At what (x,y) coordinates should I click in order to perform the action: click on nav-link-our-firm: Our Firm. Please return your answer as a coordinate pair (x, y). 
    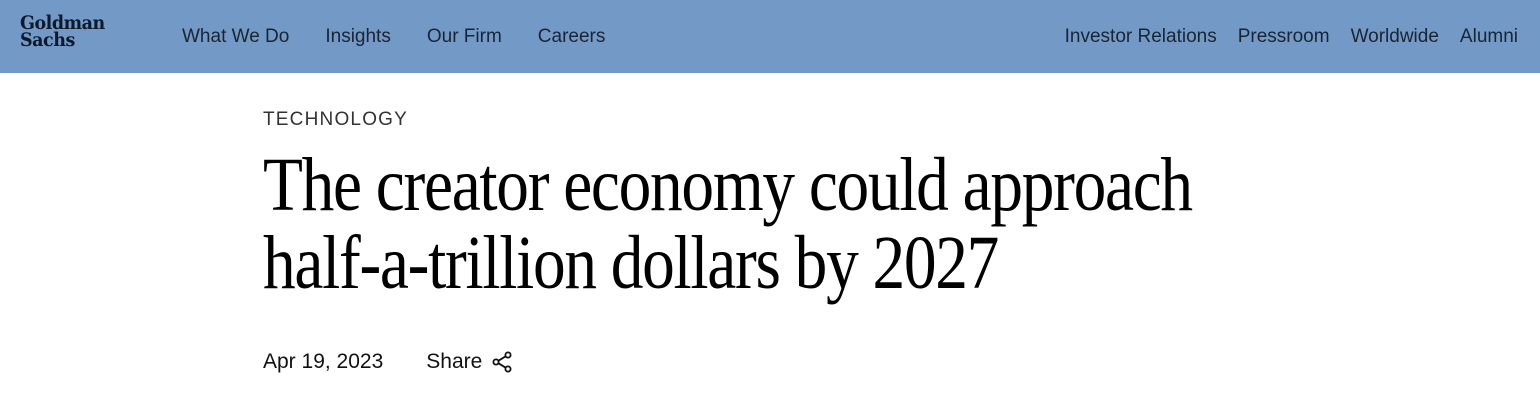
    Looking at the image, I should click on (464, 36).